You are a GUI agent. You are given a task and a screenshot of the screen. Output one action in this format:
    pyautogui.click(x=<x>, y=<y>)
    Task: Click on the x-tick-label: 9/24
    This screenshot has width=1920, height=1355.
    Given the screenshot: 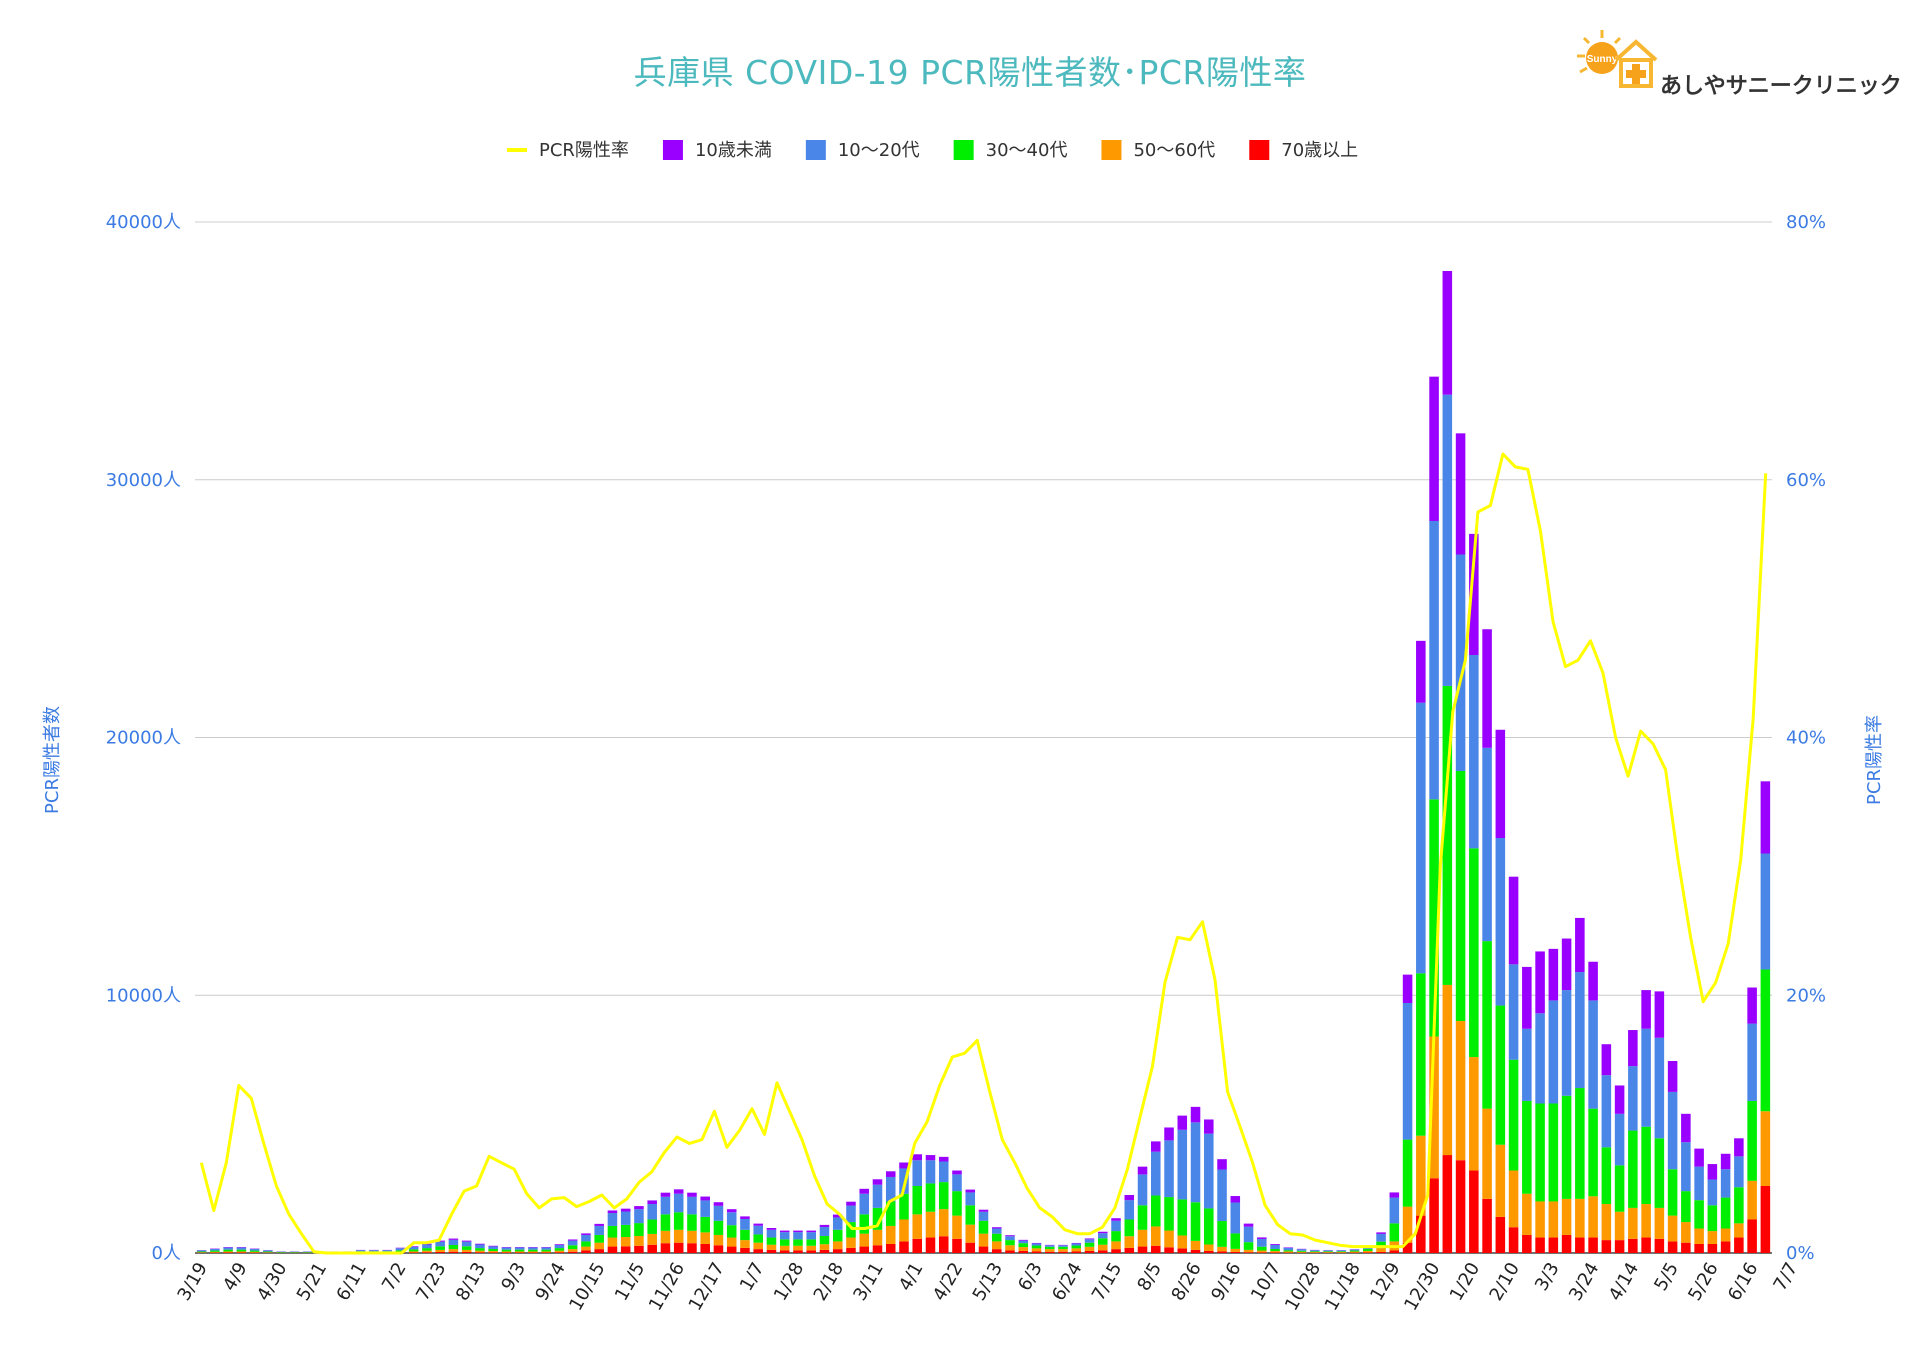 What is the action you would take?
    pyautogui.click(x=550, y=1282)
    